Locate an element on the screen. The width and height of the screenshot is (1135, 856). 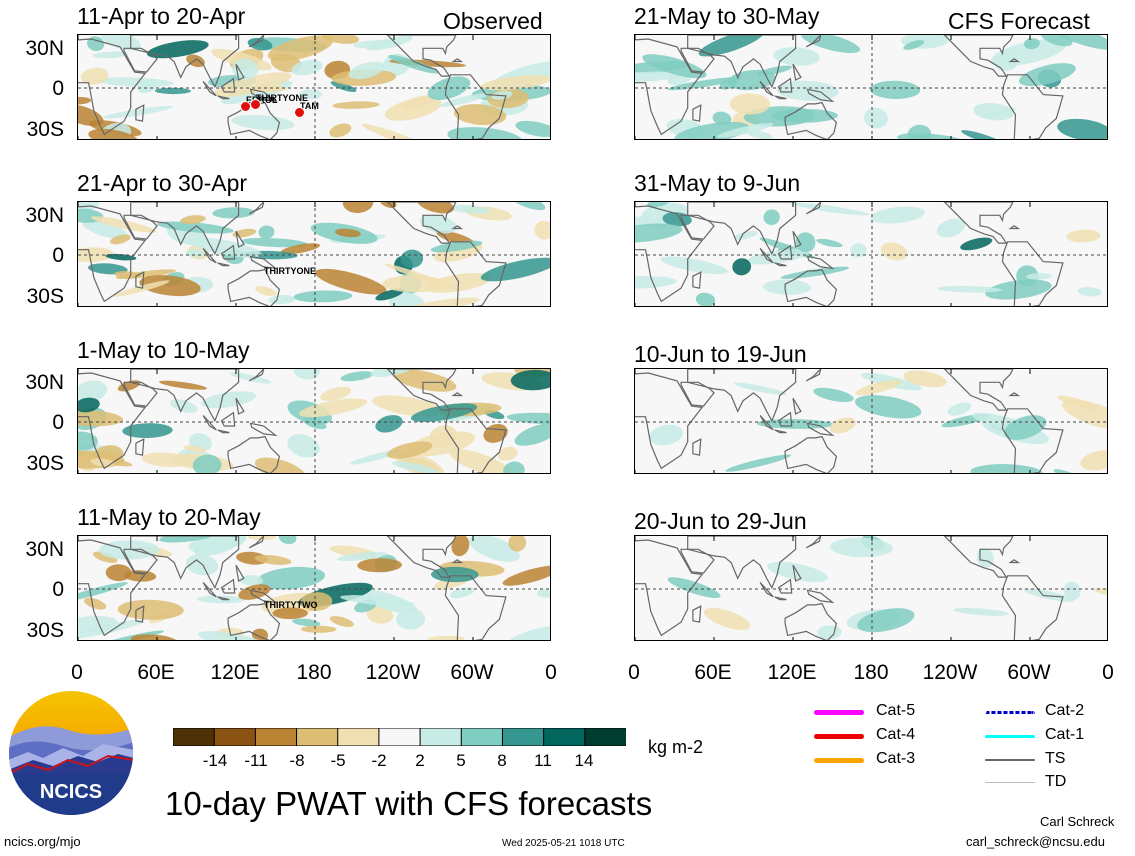
forecast-header: CFS Forecast is located at coordinates (1019, 21).